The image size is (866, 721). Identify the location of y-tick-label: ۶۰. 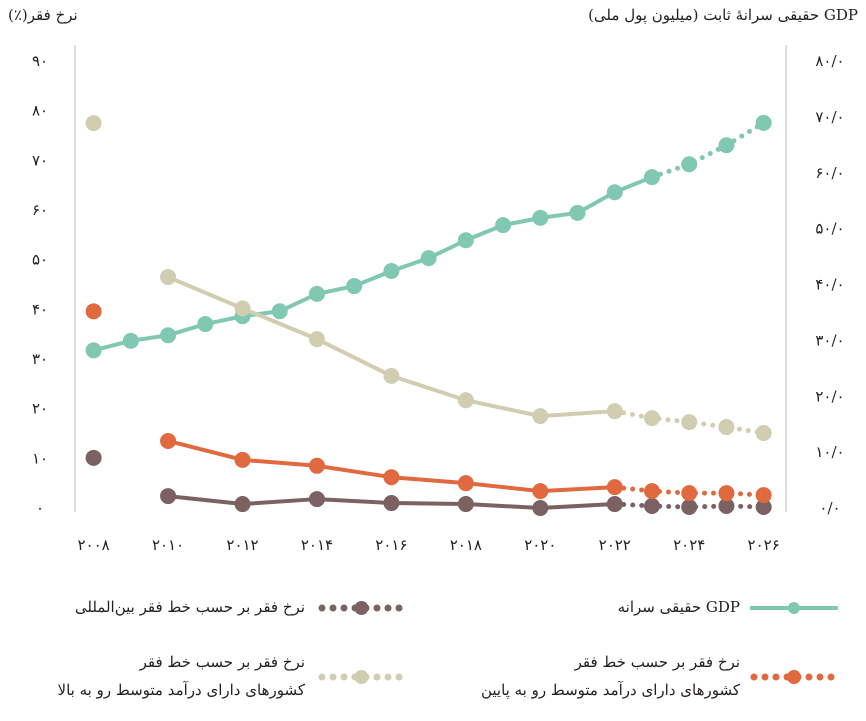
(40, 210).